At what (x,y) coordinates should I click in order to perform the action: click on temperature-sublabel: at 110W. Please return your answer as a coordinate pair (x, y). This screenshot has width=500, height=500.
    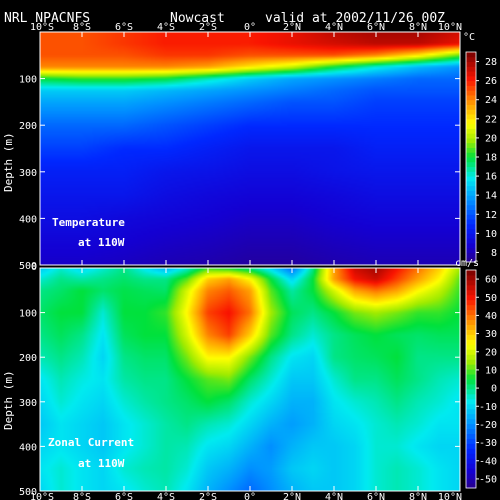
    Looking at the image, I should click on (101, 242).